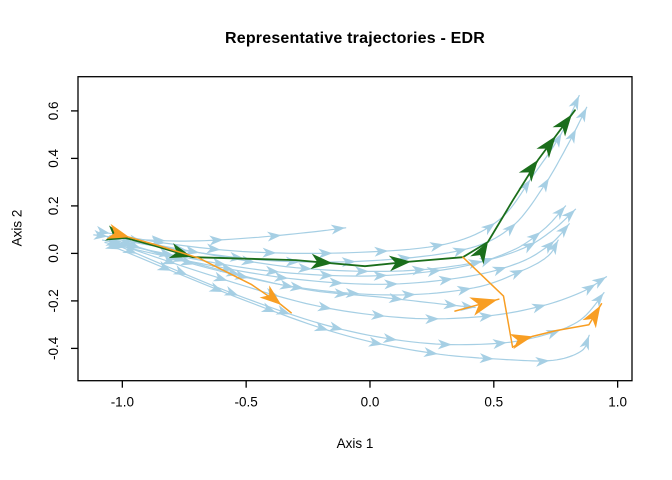  I want to click on chart-title: Representative trajectories - EDR, so click(355, 38).